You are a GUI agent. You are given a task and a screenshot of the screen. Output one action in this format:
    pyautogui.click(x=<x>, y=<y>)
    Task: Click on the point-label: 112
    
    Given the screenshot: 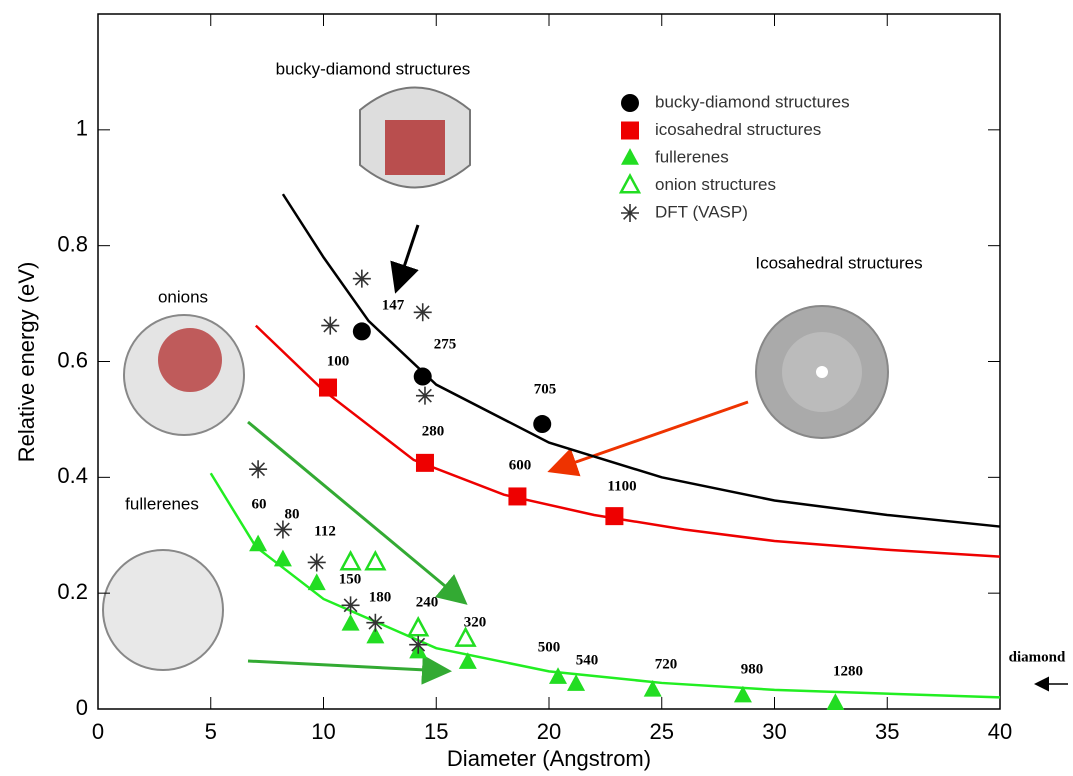 What is the action you would take?
    pyautogui.click(x=325, y=531)
    